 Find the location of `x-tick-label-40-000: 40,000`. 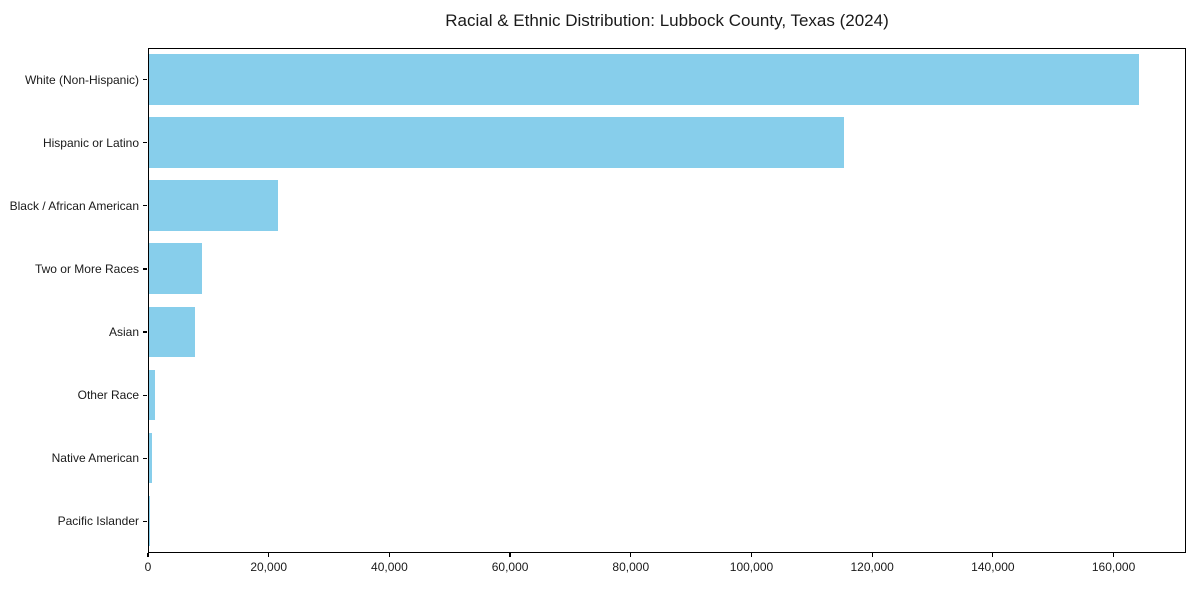

x-tick-label-40-000: 40,000 is located at coordinates (389, 567).